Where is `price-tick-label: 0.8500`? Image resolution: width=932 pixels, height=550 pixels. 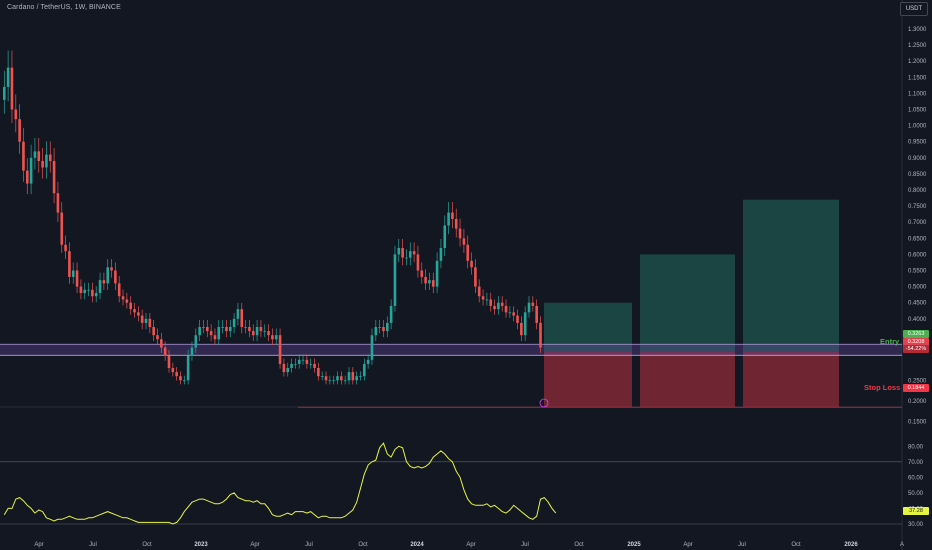
price-tick-label: 0.8500 is located at coordinates (917, 175).